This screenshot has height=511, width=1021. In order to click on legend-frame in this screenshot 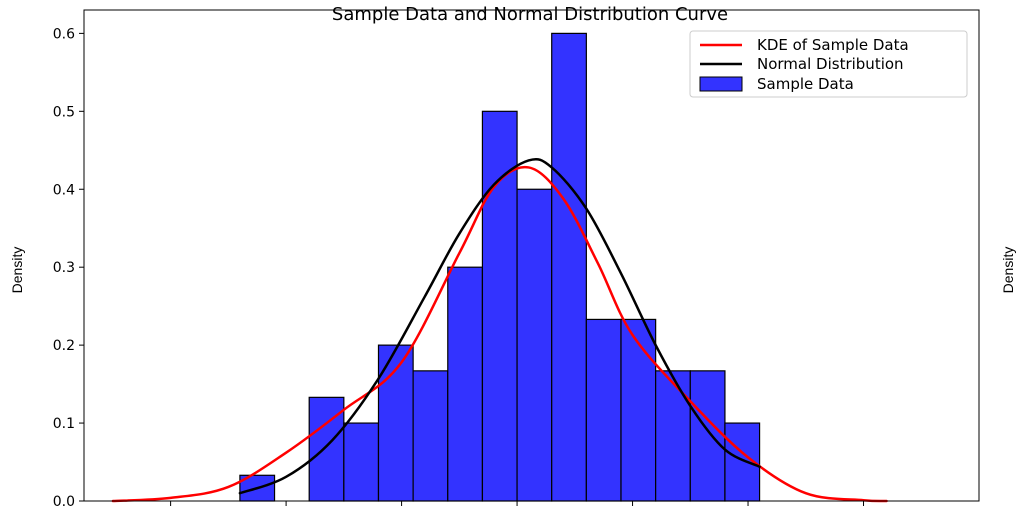, I will do `click(828, 64)`.